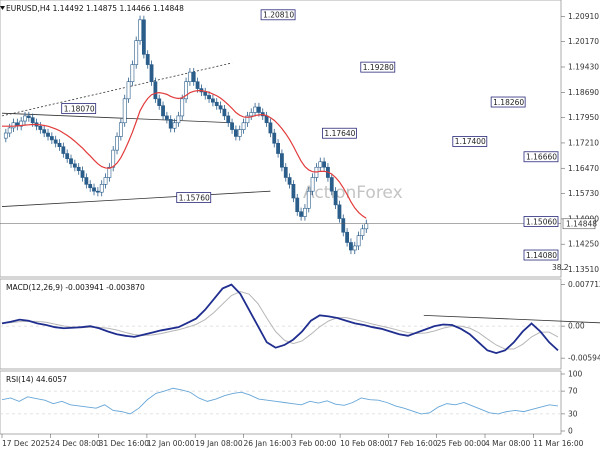  Describe the element at coordinates (576, 326) in the screenshot. I see `macd-tick-label: 0.00` at that location.